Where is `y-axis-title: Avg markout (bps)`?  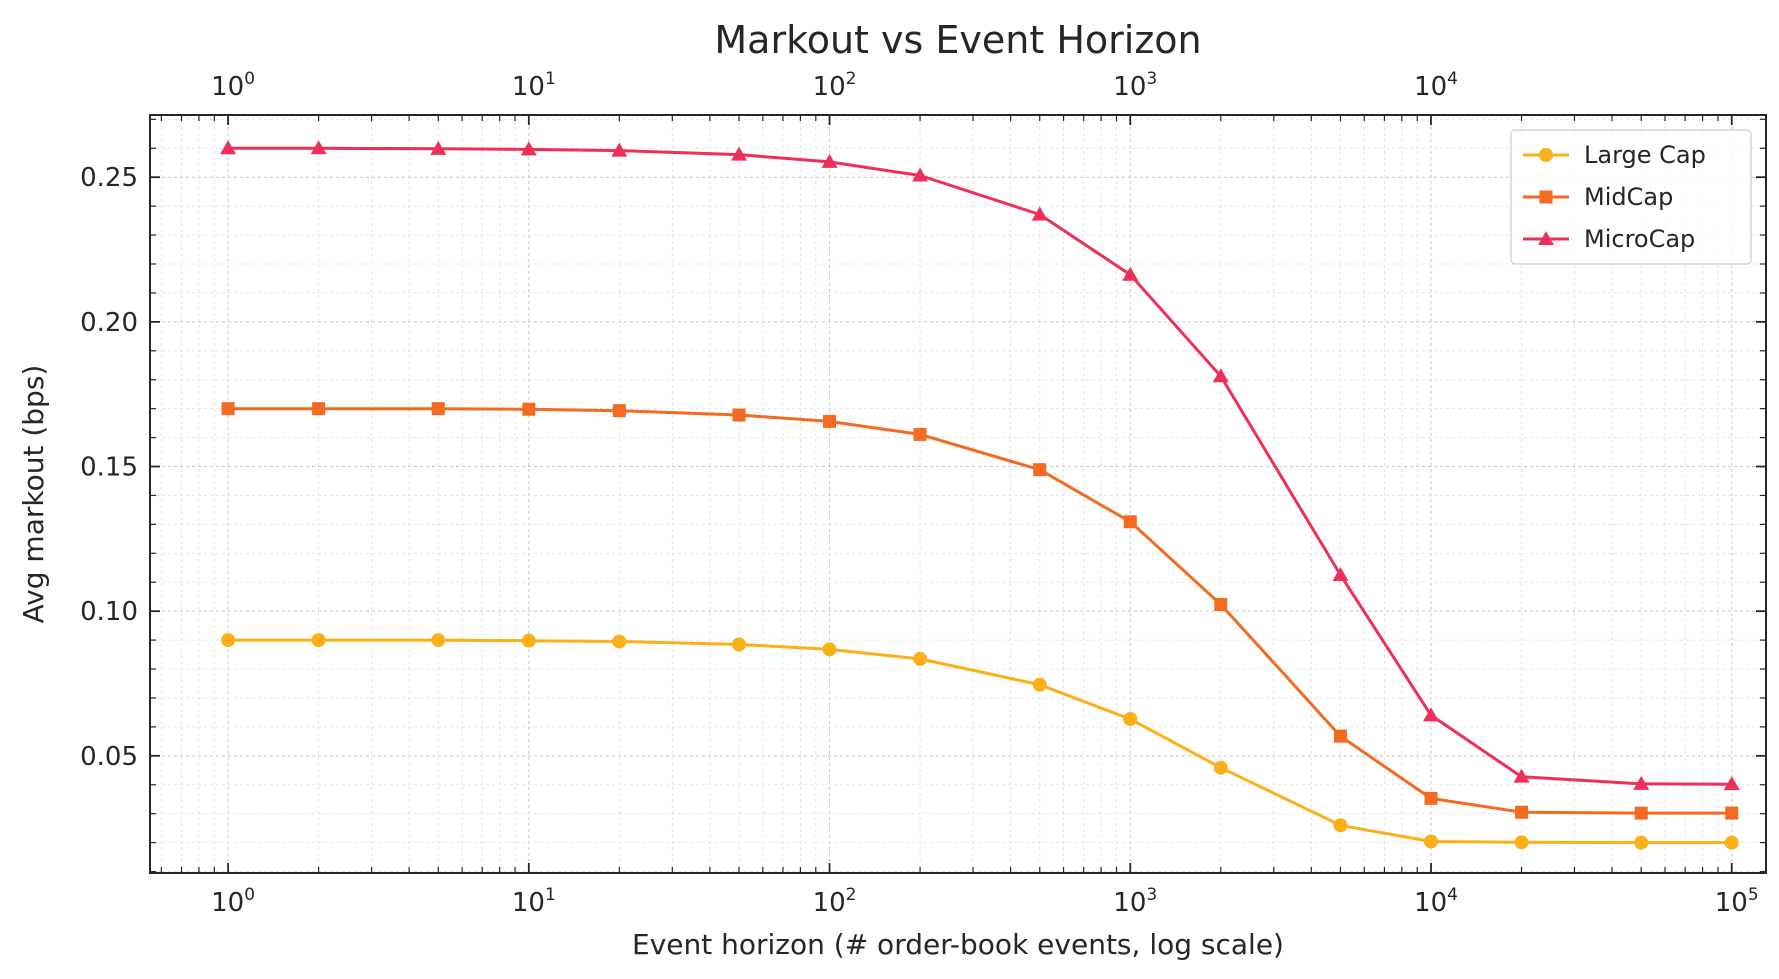 y-axis-title: Avg markout (bps) is located at coordinates (33, 494).